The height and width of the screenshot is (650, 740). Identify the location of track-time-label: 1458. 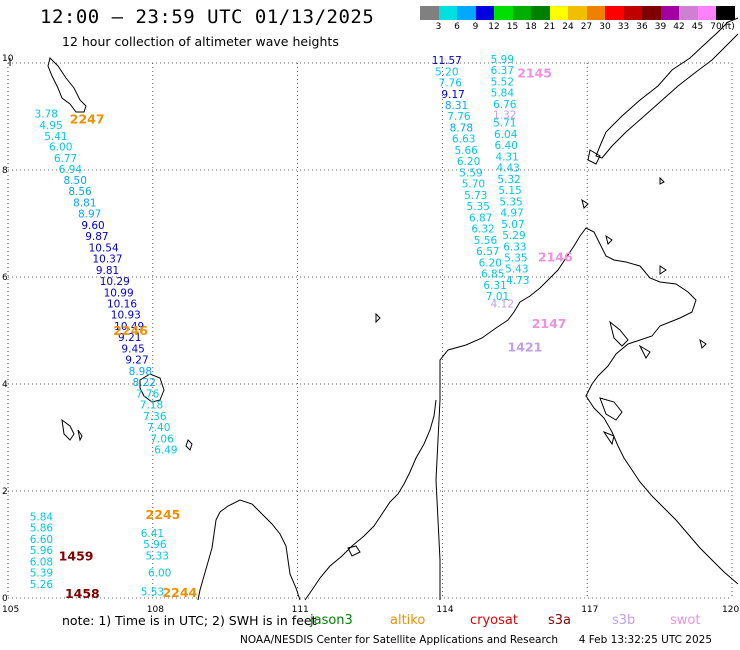
(82, 593).